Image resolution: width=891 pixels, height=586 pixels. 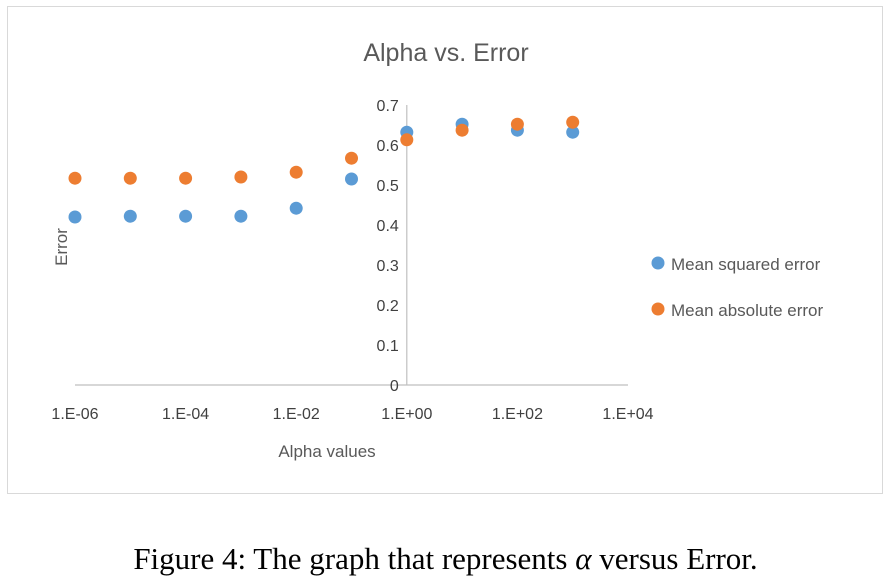 What do you see at coordinates (406, 414) in the screenshot?
I see `x-tick-label: 1.E+00` at bounding box center [406, 414].